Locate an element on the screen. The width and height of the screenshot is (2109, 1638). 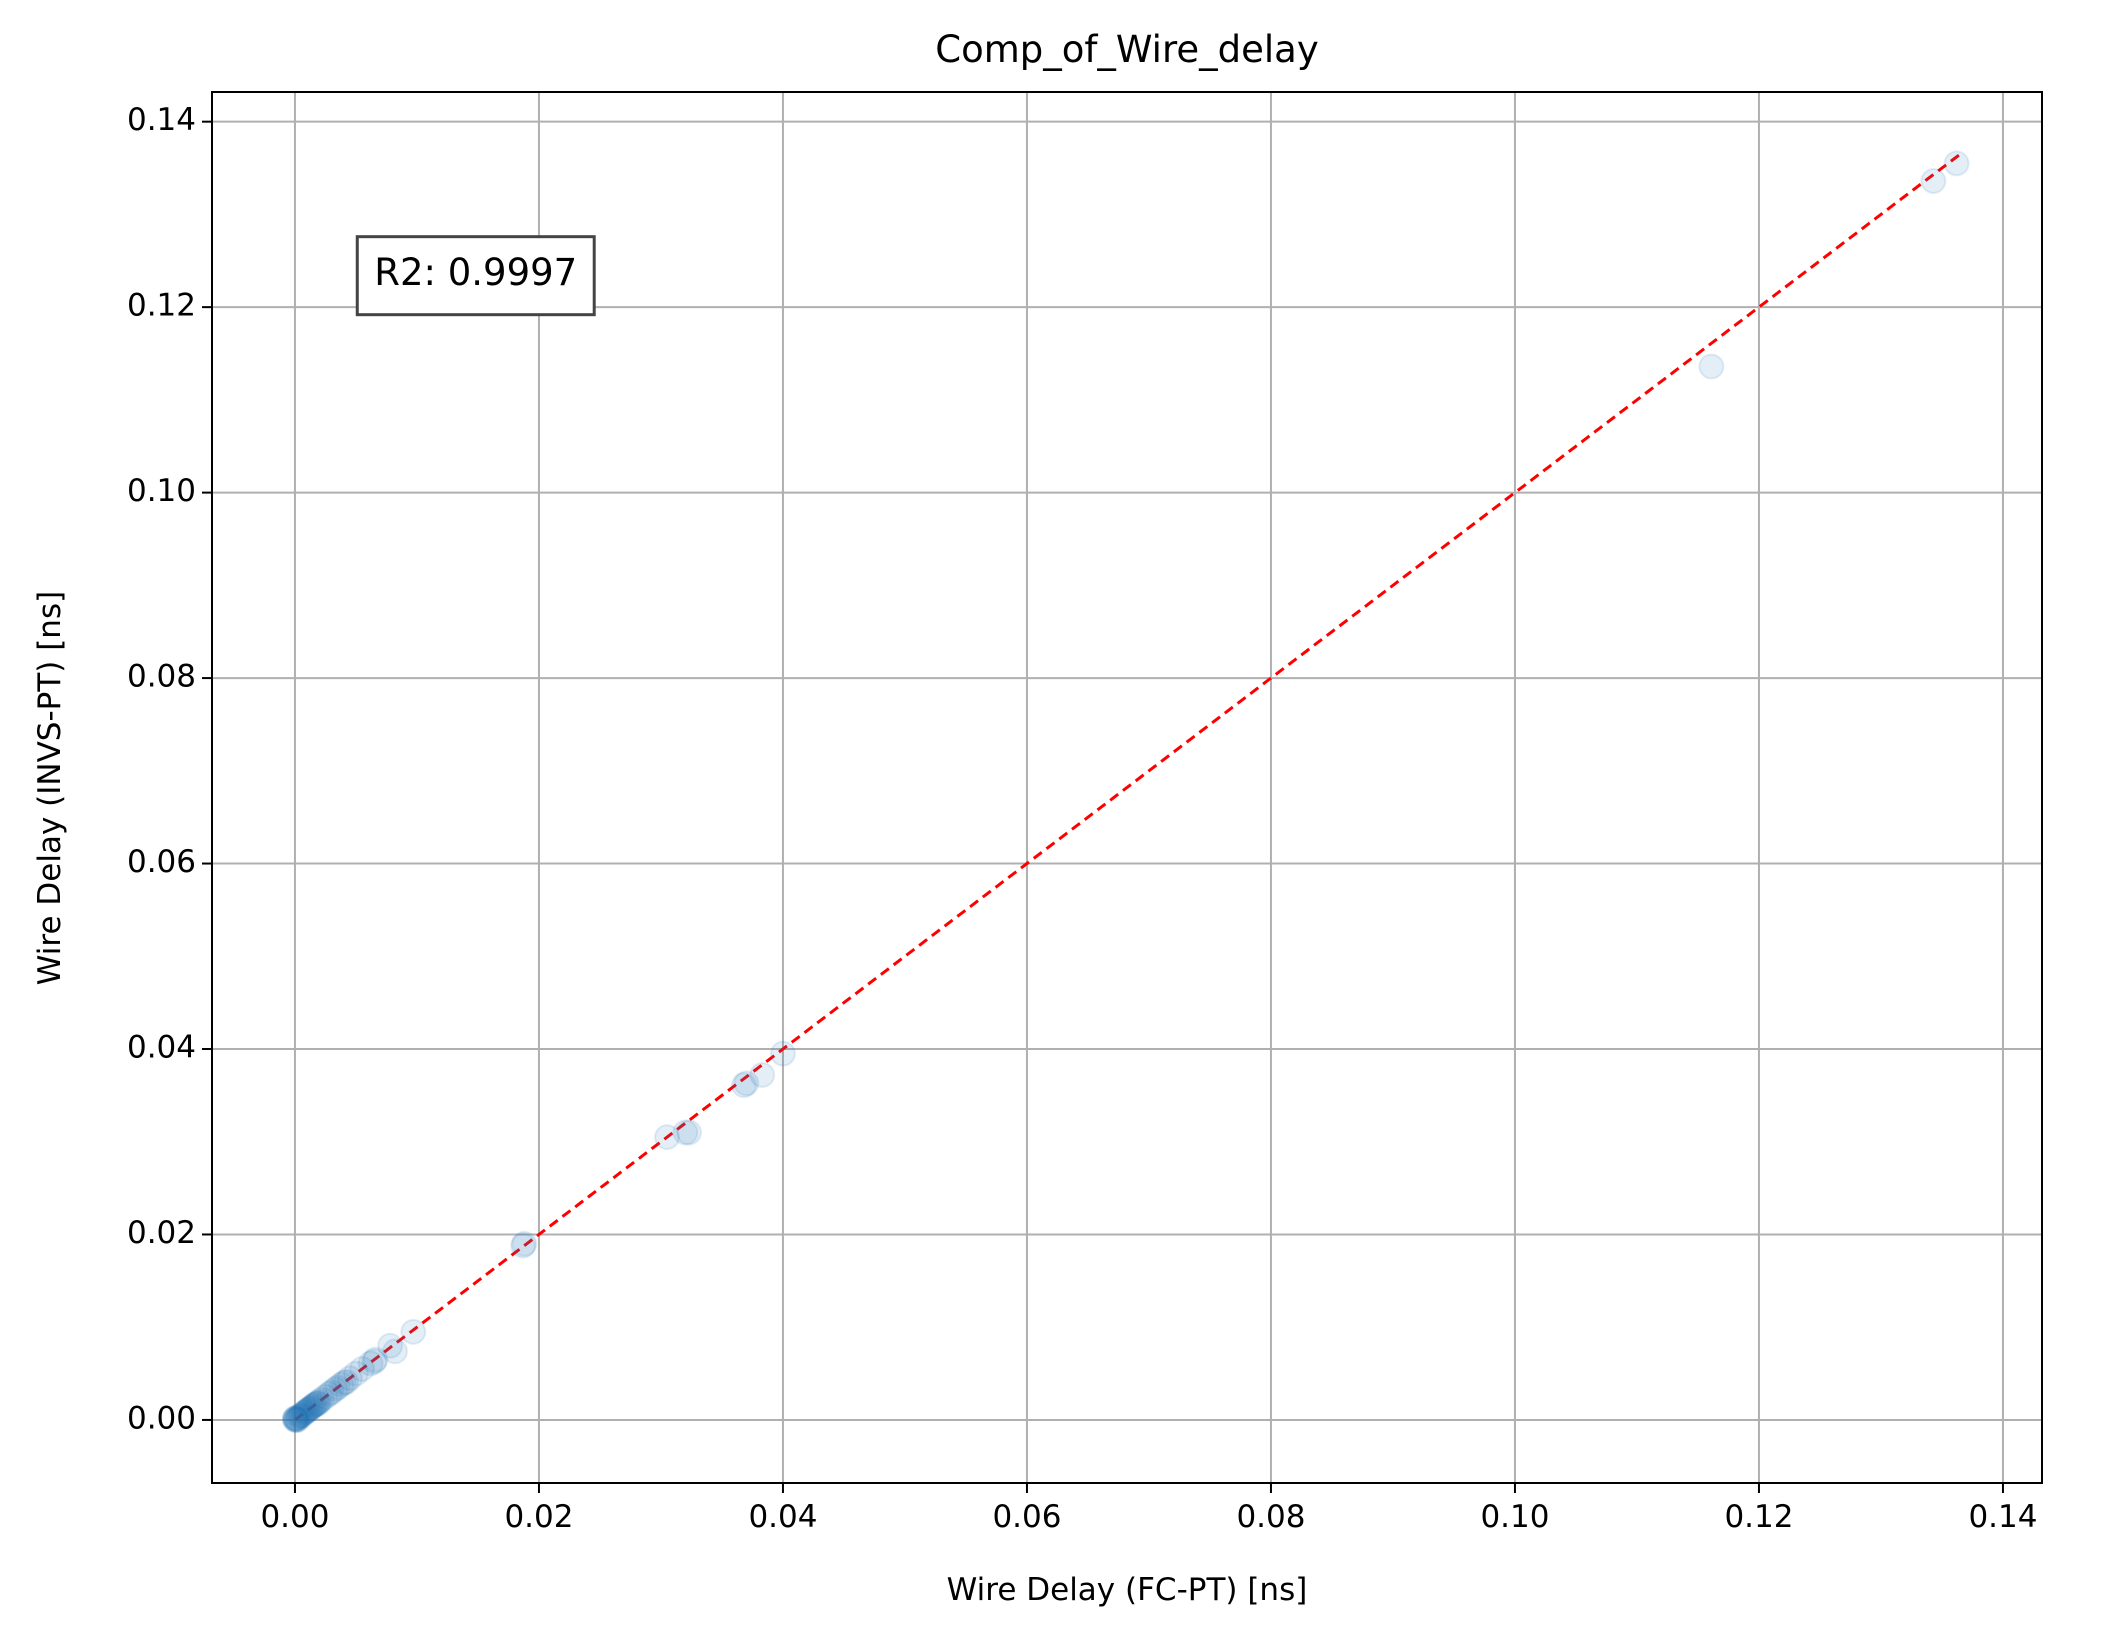
y-tick-label: 0.06 is located at coordinates (161, 862).